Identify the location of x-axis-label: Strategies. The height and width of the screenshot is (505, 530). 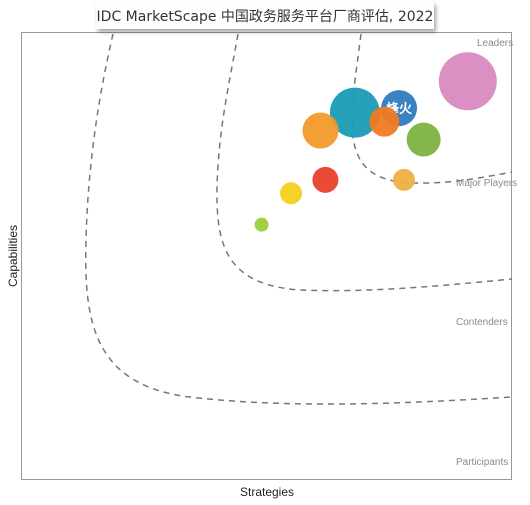
(267, 492).